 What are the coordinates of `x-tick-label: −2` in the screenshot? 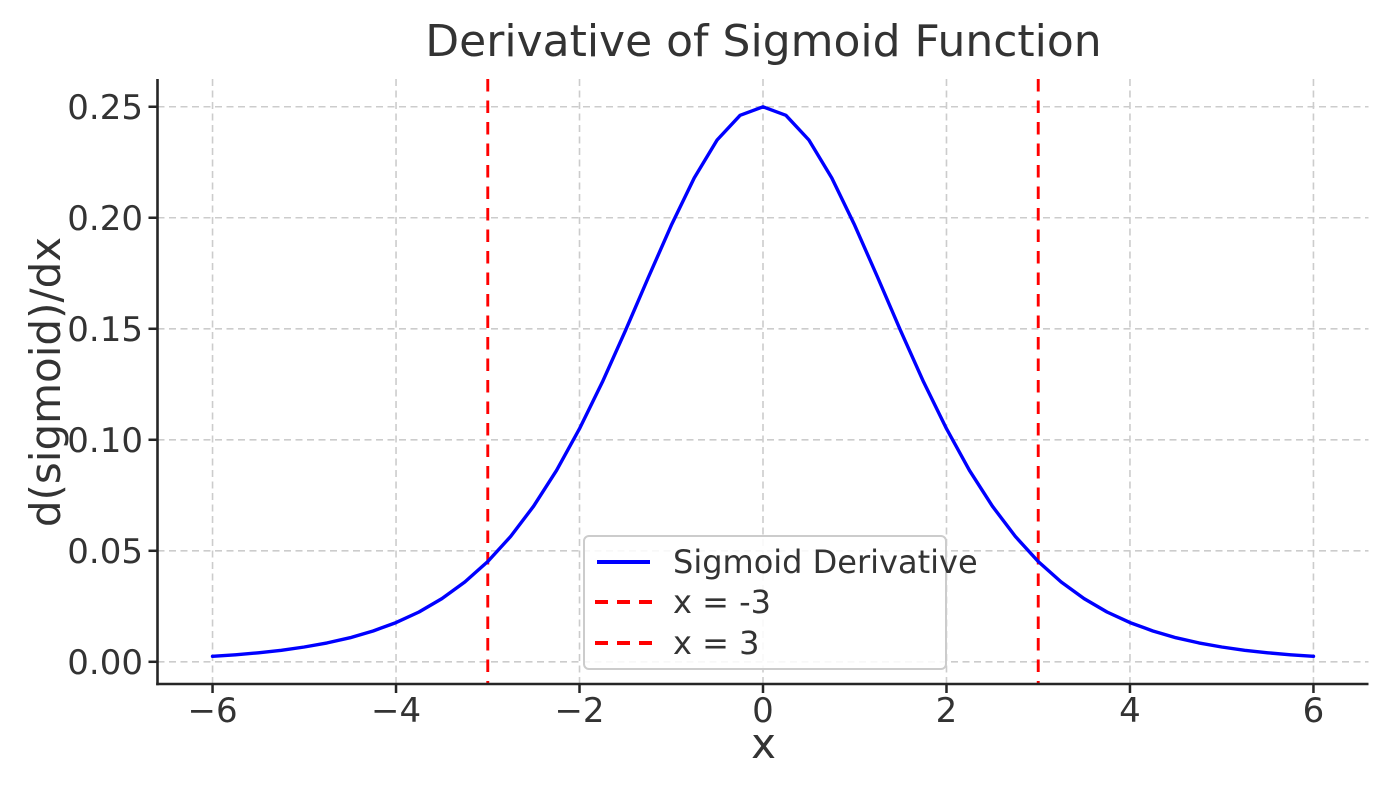 It's located at (579, 711).